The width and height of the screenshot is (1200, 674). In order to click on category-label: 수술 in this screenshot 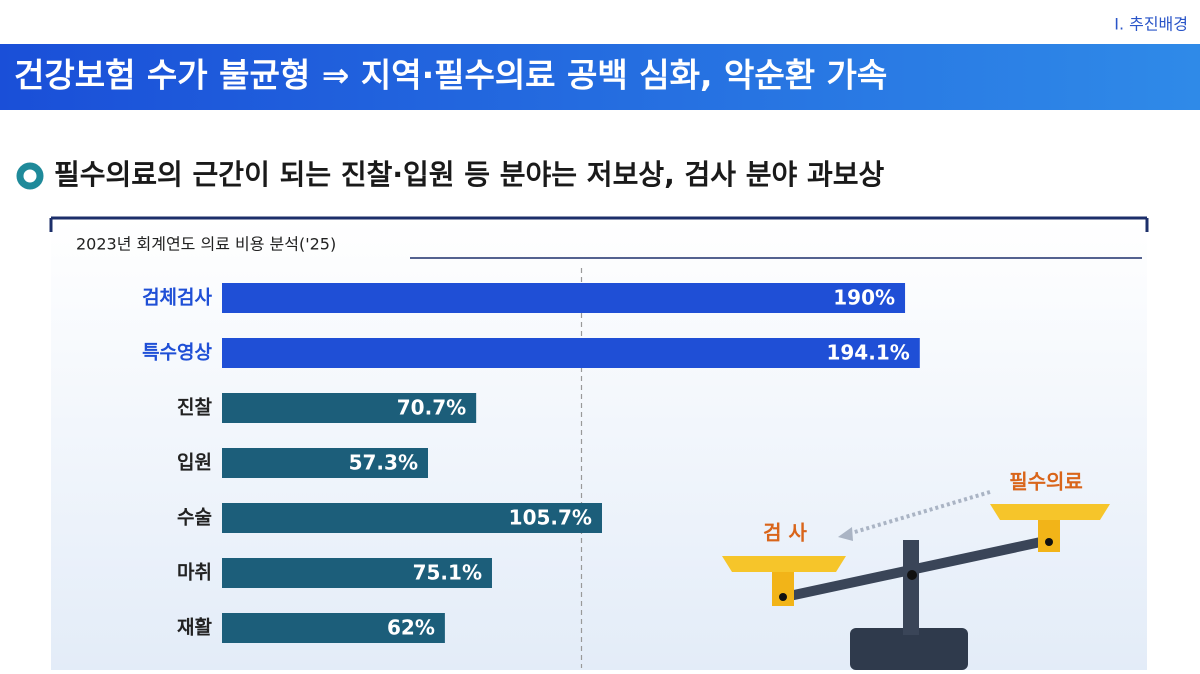, I will do `click(194, 518)`.